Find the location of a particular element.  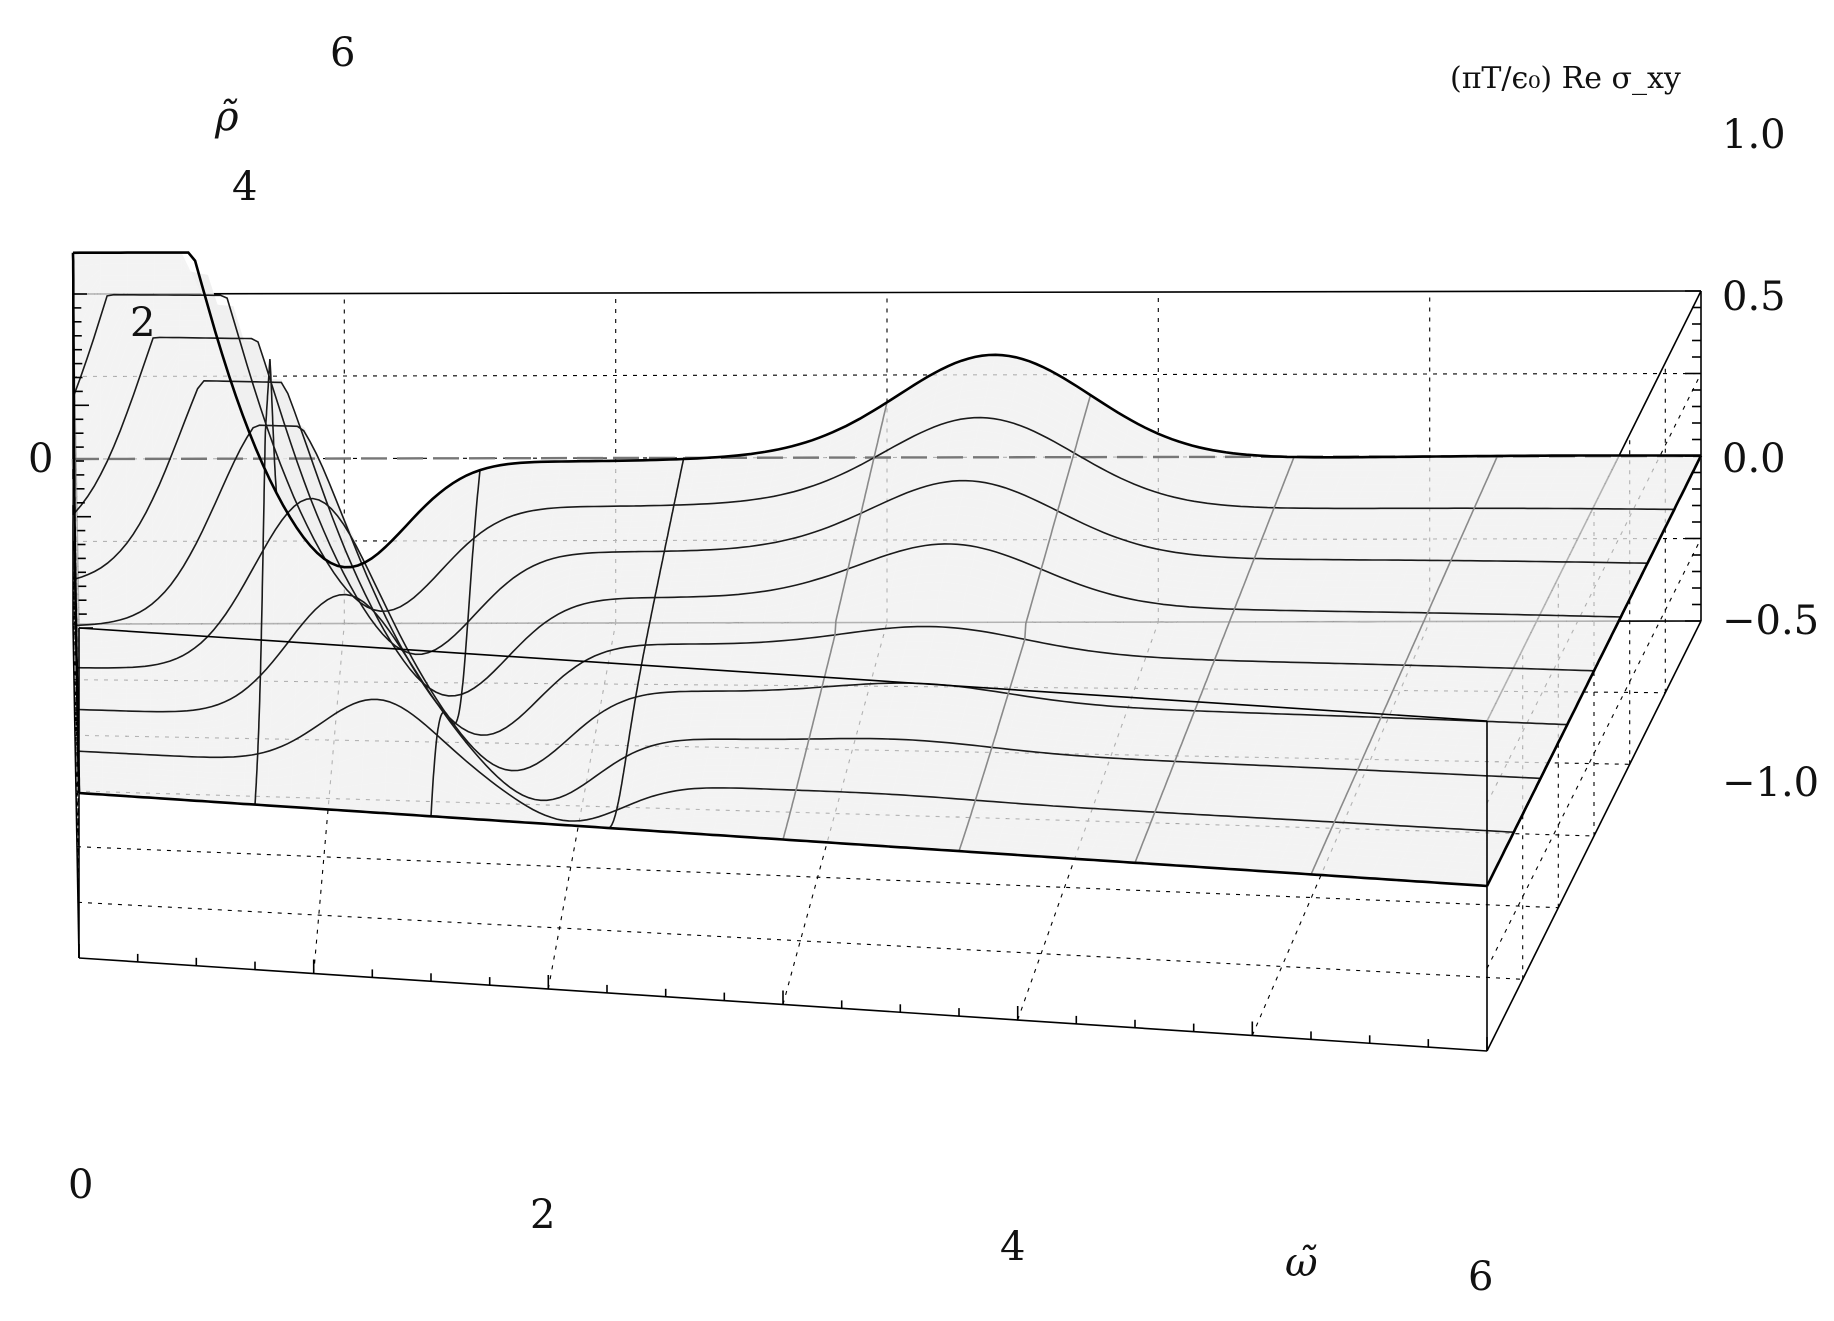

gridline is located at coordinates (1594, 753).